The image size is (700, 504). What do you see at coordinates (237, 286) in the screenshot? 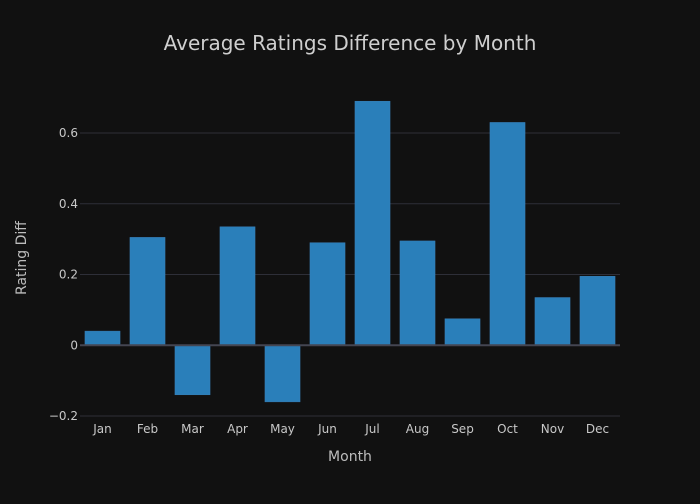
I see `bar-apr` at bounding box center [237, 286].